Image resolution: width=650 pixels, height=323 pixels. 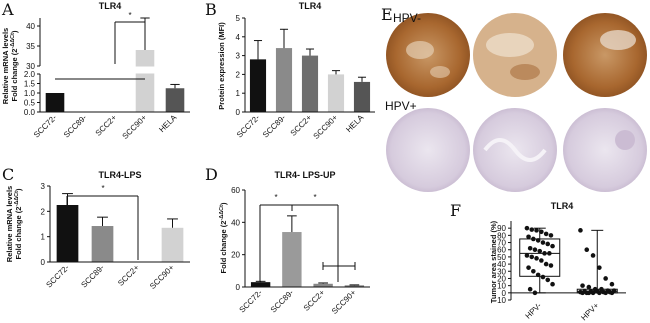 What do you see at coordinates (223, 247) in the screenshot?
I see `y-axis-label-part: Fold change (2` at bounding box center [223, 247].